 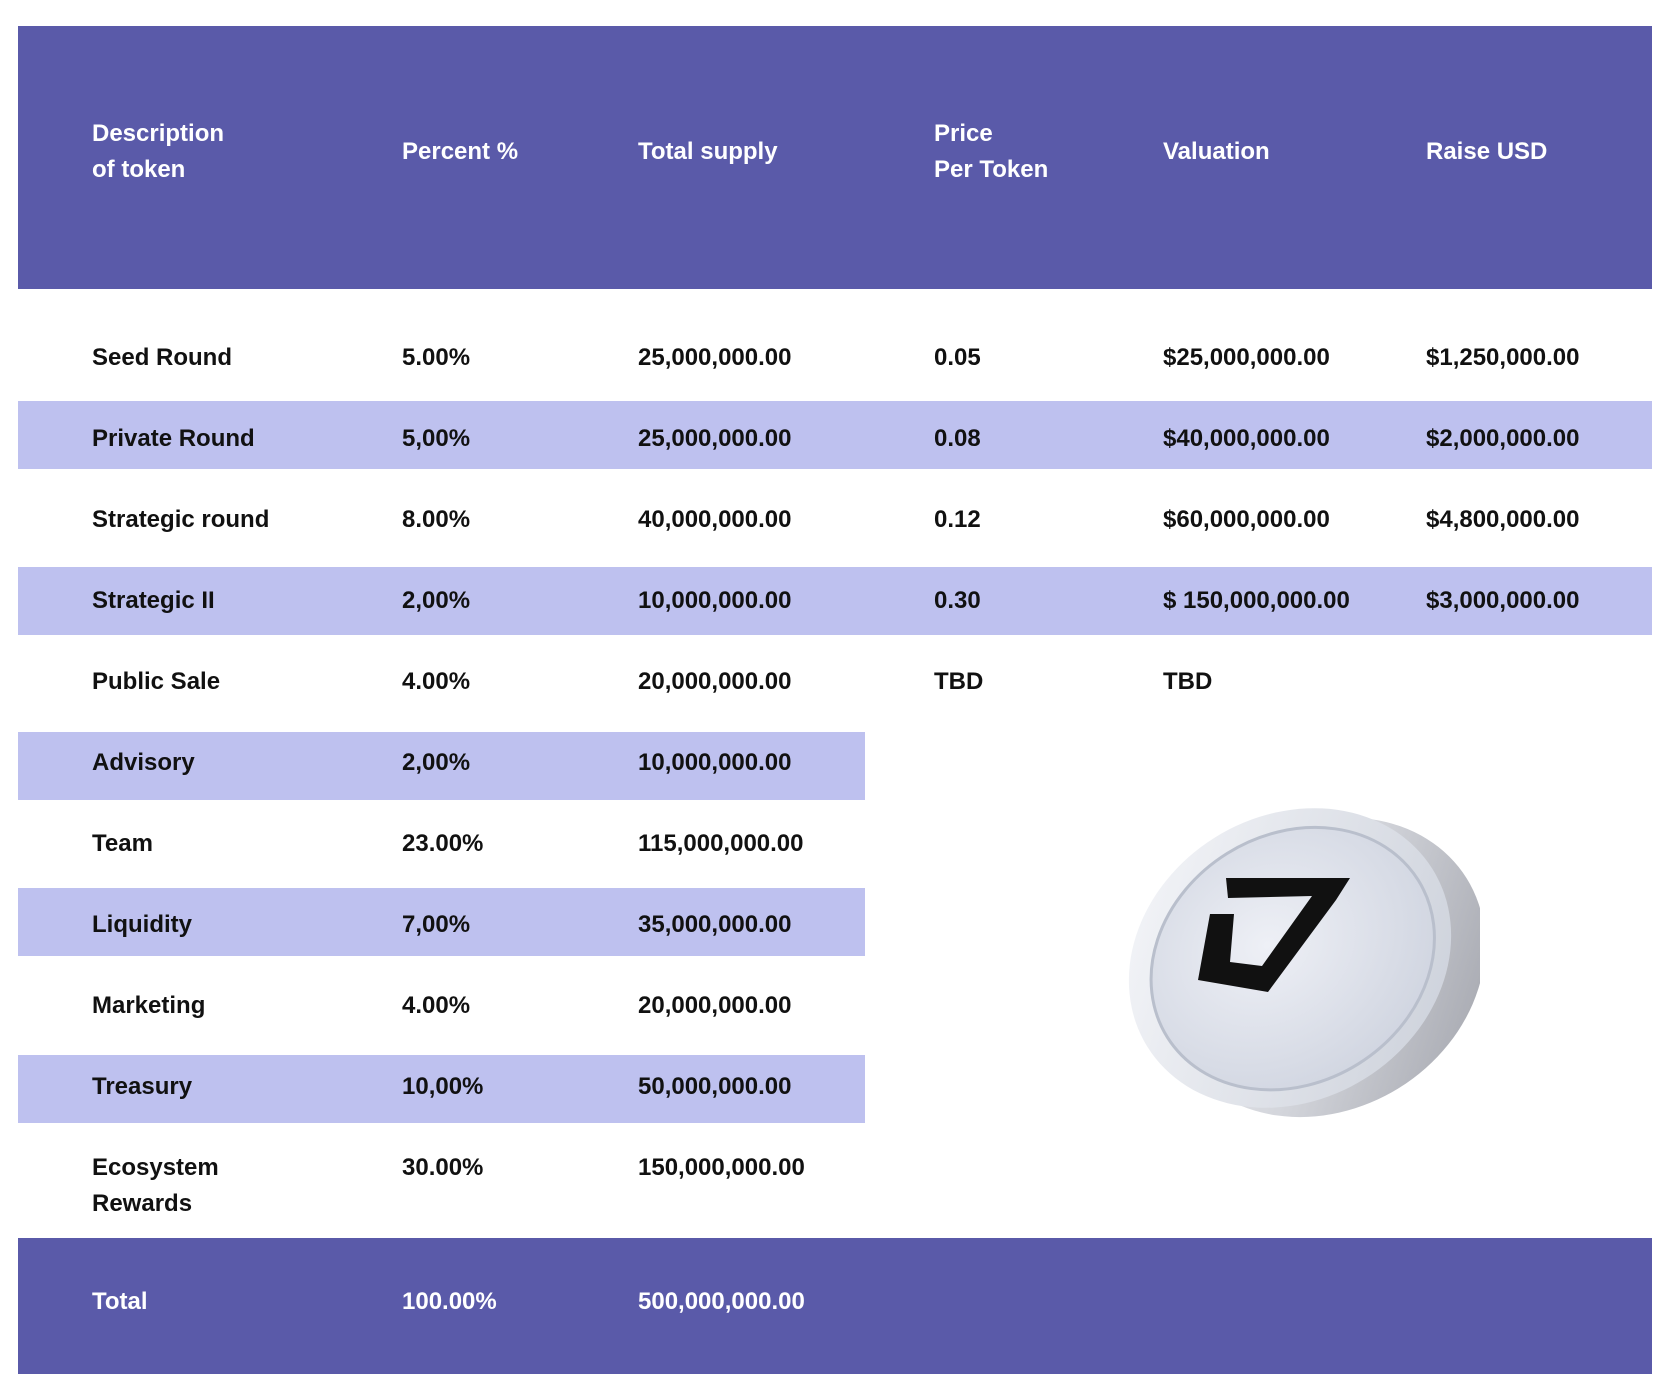 I want to click on cell-supply: 40,000,000.00, so click(x=715, y=519).